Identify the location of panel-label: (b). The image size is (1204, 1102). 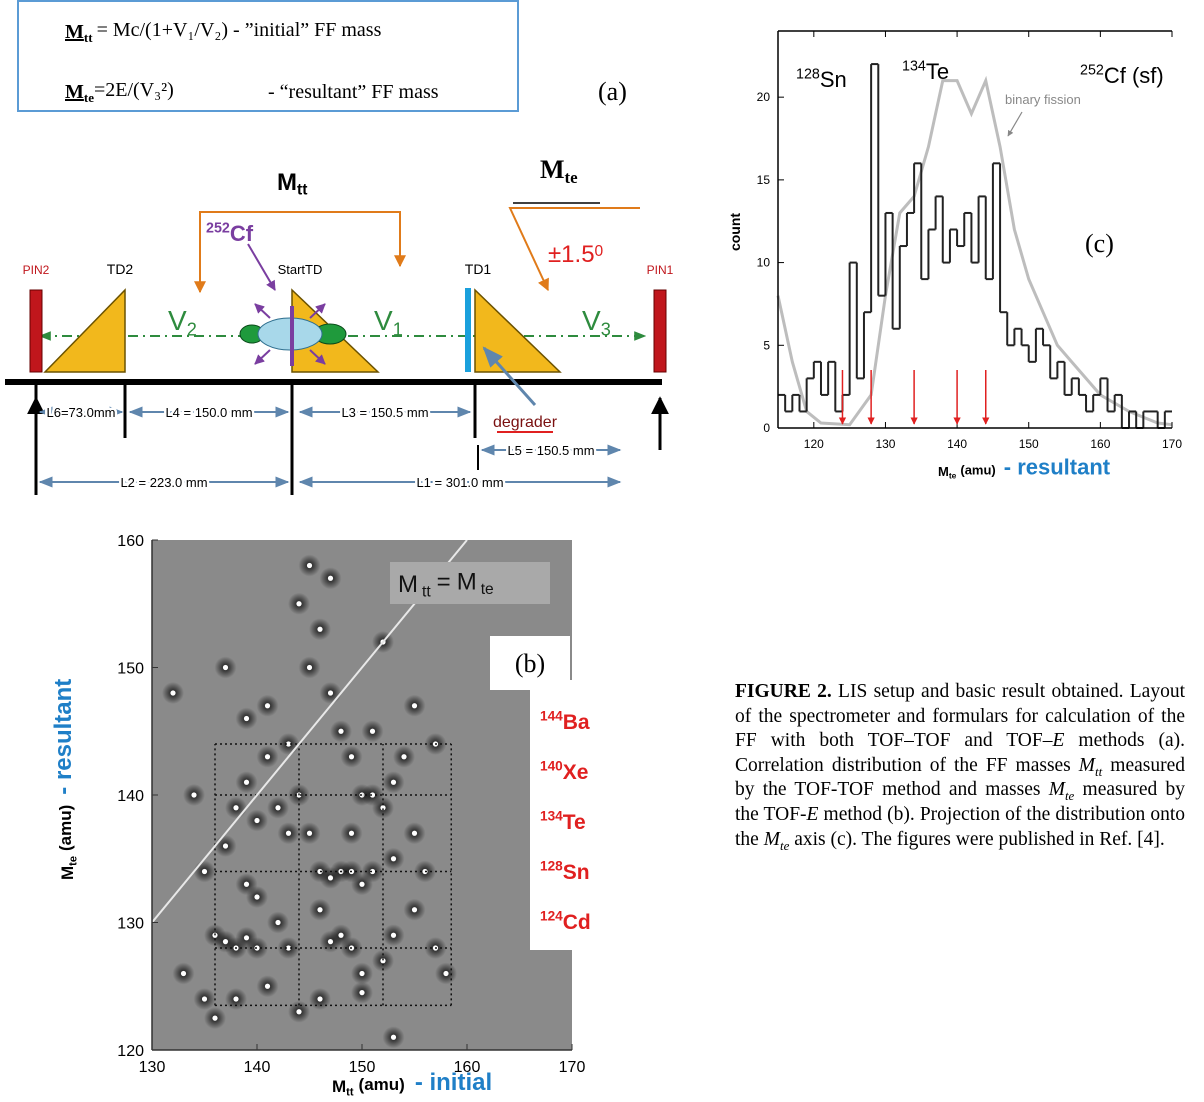
(530, 663).